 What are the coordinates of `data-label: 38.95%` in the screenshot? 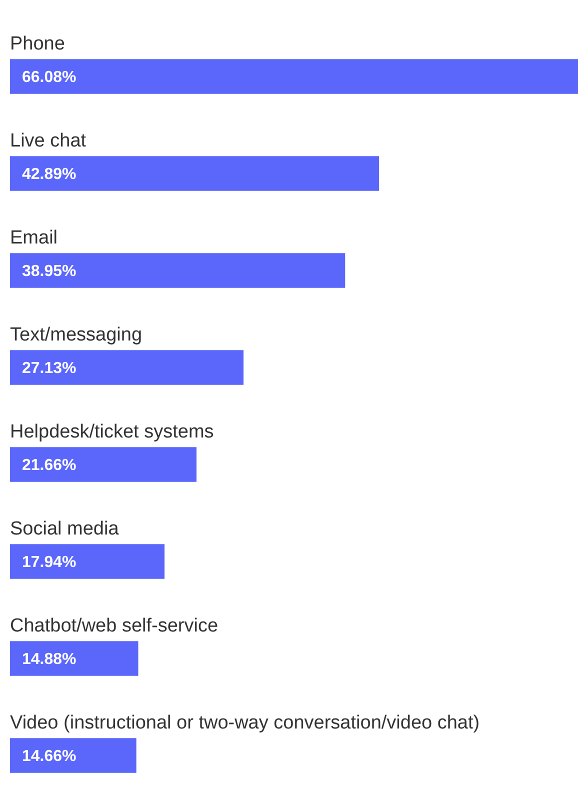 It's located at (49, 271).